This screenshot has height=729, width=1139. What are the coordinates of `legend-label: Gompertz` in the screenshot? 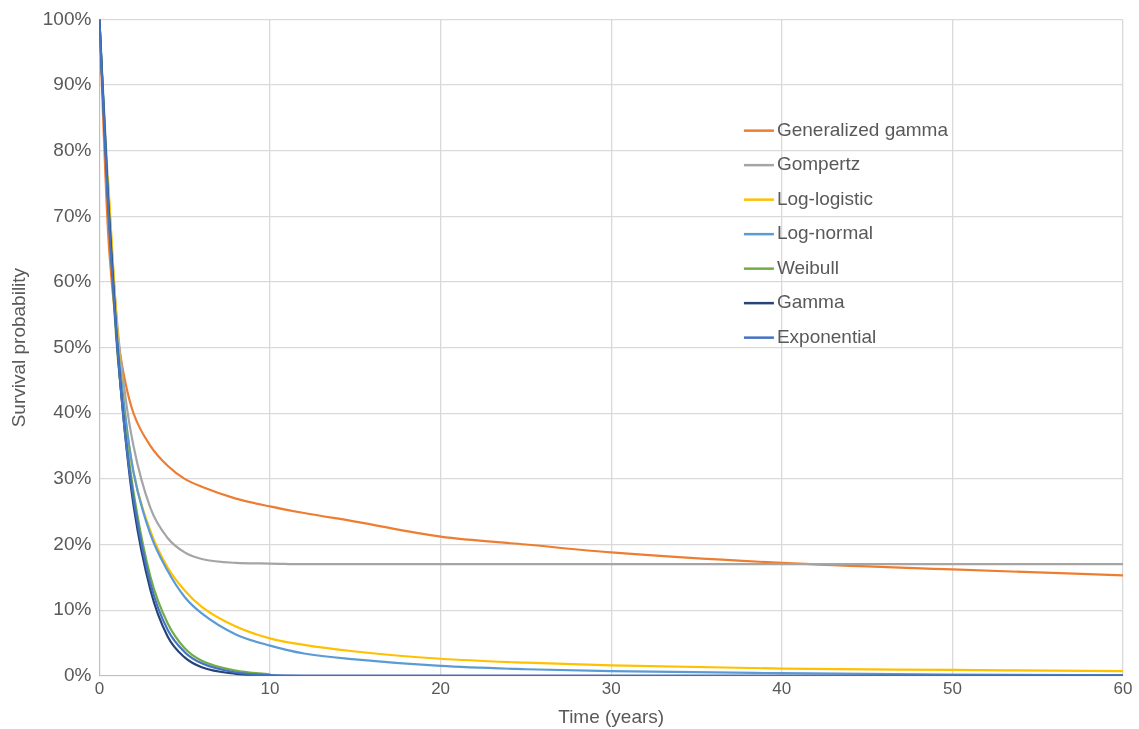 It's located at (818, 164).